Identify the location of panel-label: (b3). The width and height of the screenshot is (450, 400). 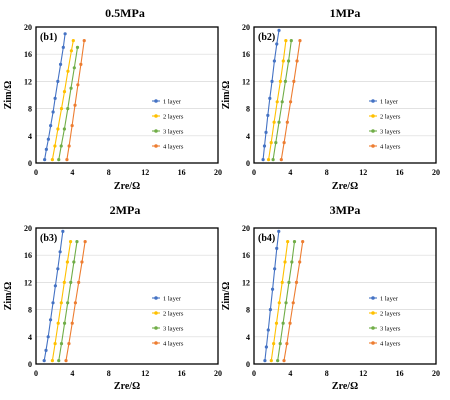
(48, 238).